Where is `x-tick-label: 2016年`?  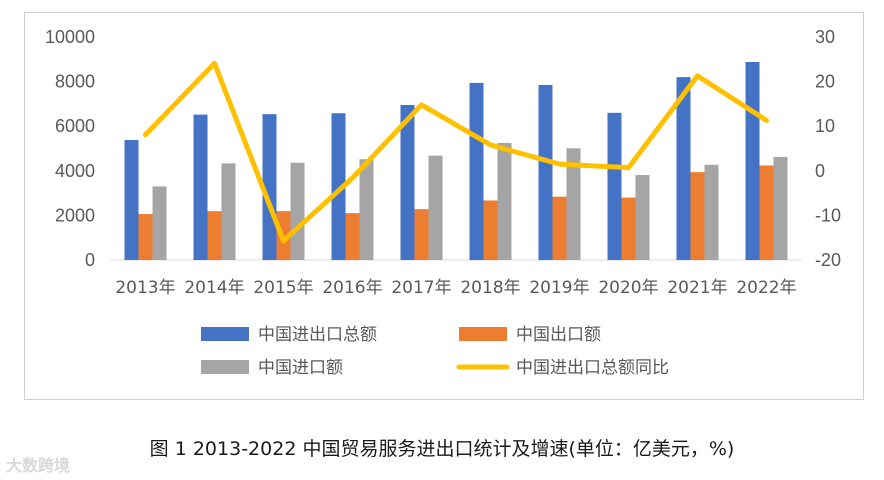 x-tick-label: 2016年 is located at coordinates (352, 288).